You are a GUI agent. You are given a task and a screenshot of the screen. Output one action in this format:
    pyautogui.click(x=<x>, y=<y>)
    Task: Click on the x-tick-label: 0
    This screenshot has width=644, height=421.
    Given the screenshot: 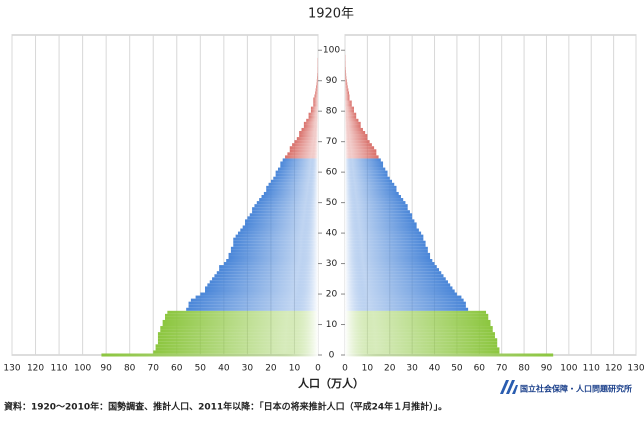 What is the action you would take?
    pyautogui.click(x=318, y=369)
    